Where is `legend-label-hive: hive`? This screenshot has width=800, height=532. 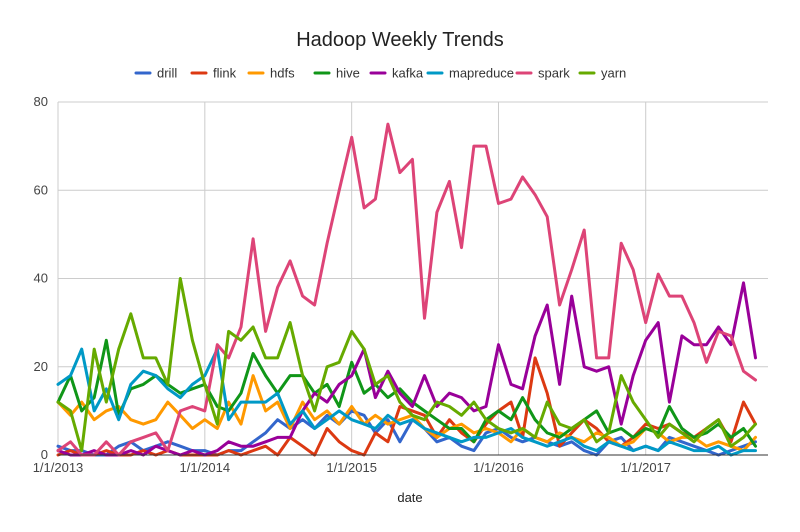
legend-label-hive: hive is located at coordinates (348, 73).